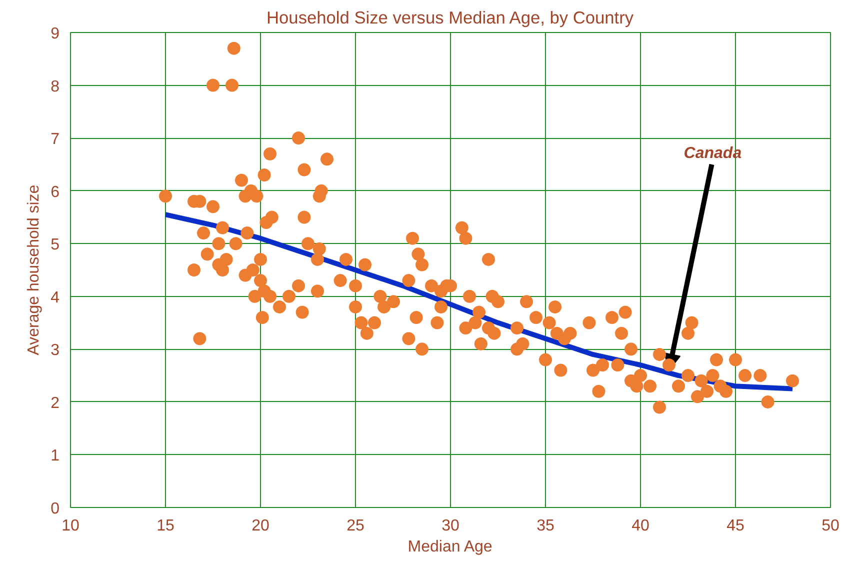 The width and height of the screenshot is (867, 565). I want to click on y-tick-label: 5, so click(55, 245).